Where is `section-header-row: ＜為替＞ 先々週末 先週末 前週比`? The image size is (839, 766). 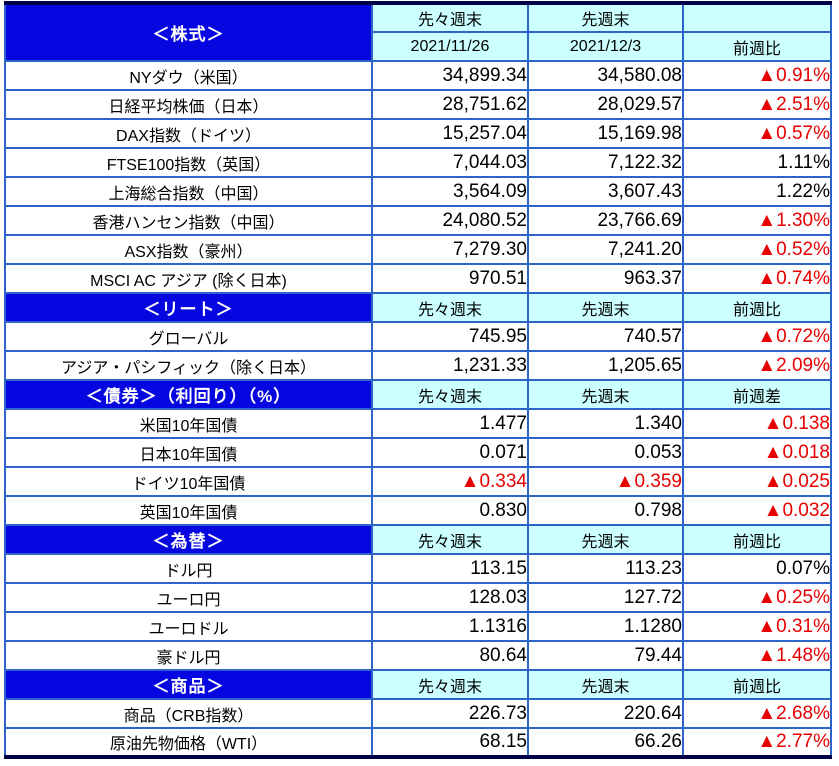 section-header-row: ＜為替＞ 先々週末 先週末 前週比 is located at coordinates (418, 539).